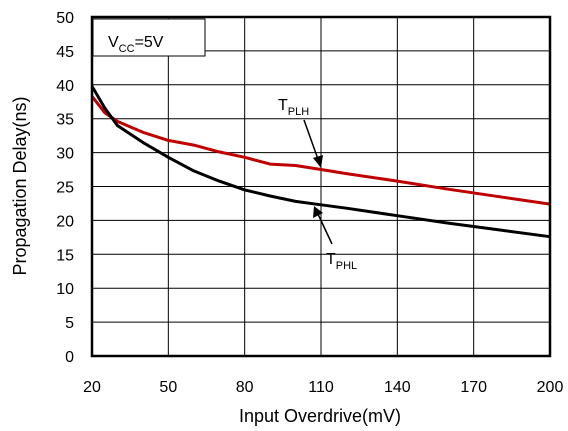 The image size is (568, 431). I want to click on y-tick-label: 40, so click(65, 86).